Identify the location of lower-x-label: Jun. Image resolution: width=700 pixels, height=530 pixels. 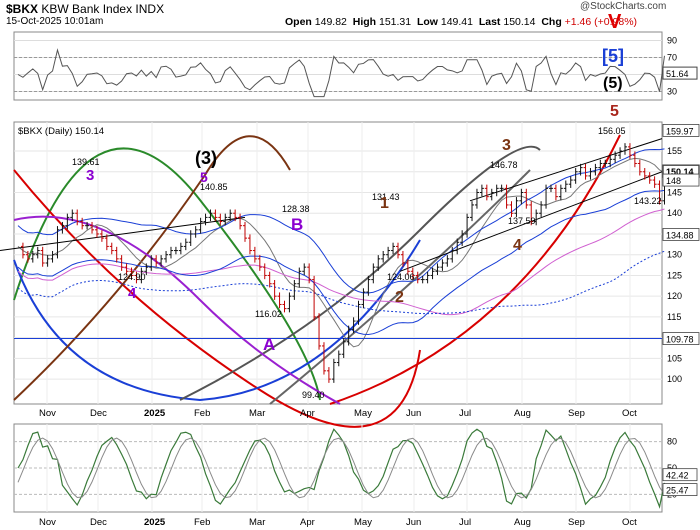
(413, 522).